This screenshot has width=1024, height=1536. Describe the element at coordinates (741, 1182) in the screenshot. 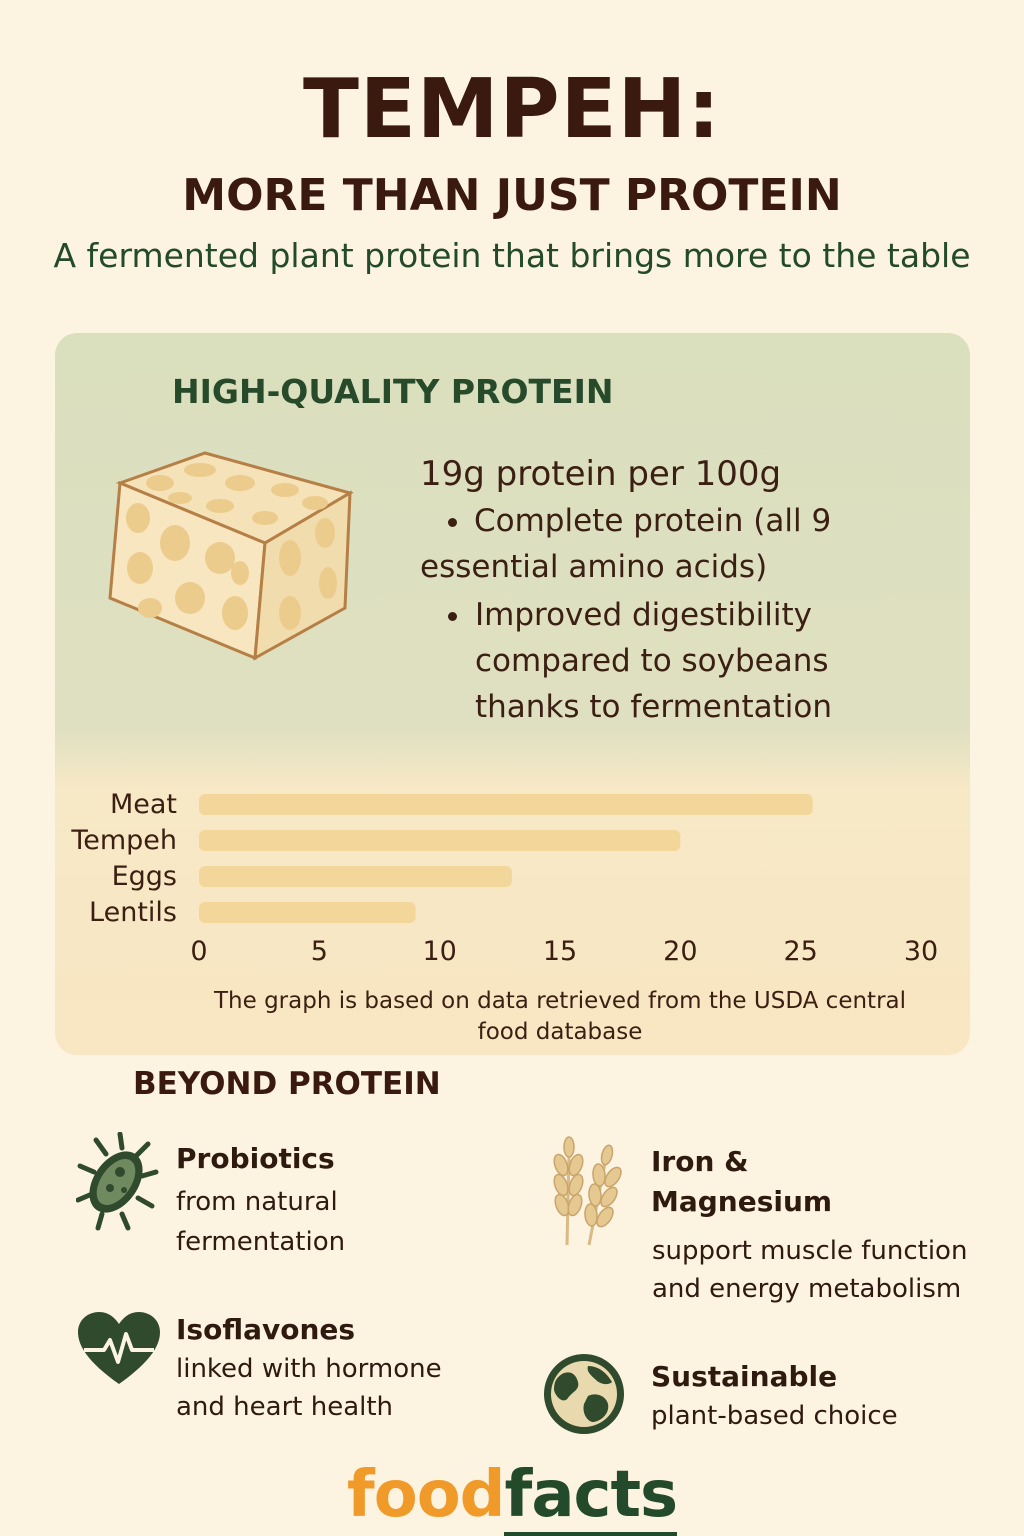

I see `iron-magnesium-title: Iron & Magnesium` at that location.